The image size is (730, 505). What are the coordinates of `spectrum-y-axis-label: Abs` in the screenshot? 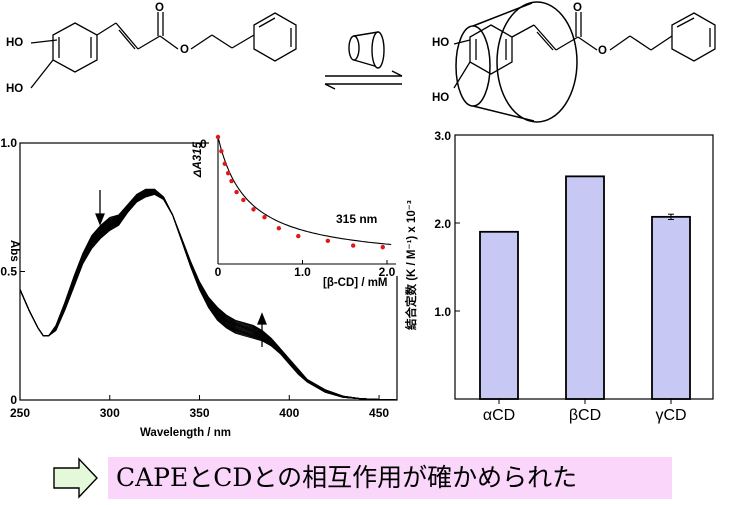 It's located at (14, 251).